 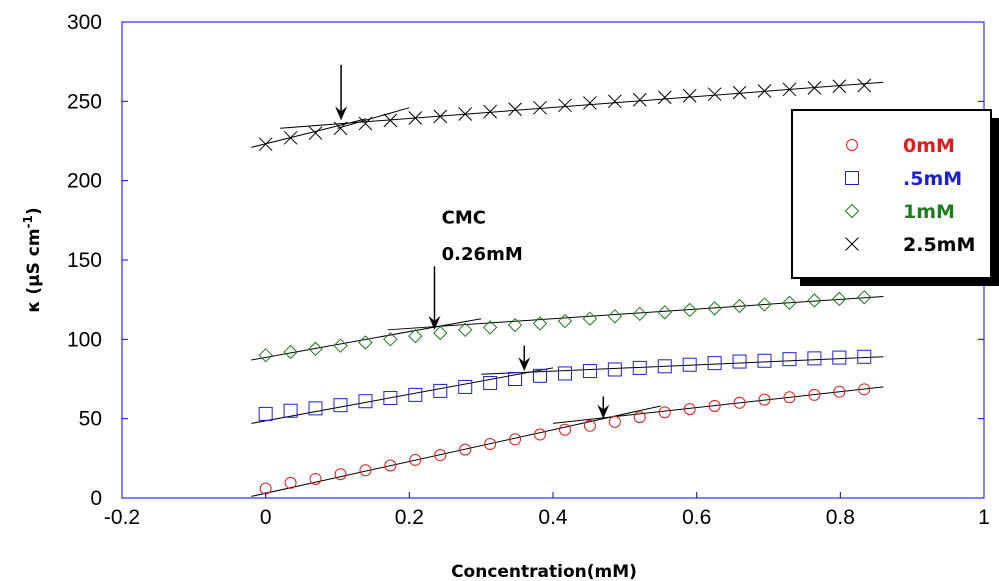 What do you see at coordinates (909, 195) in the screenshot?
I see `legend-items: 0mM .5mM 1mM 2.5mM` at bounding box center [909, 195].